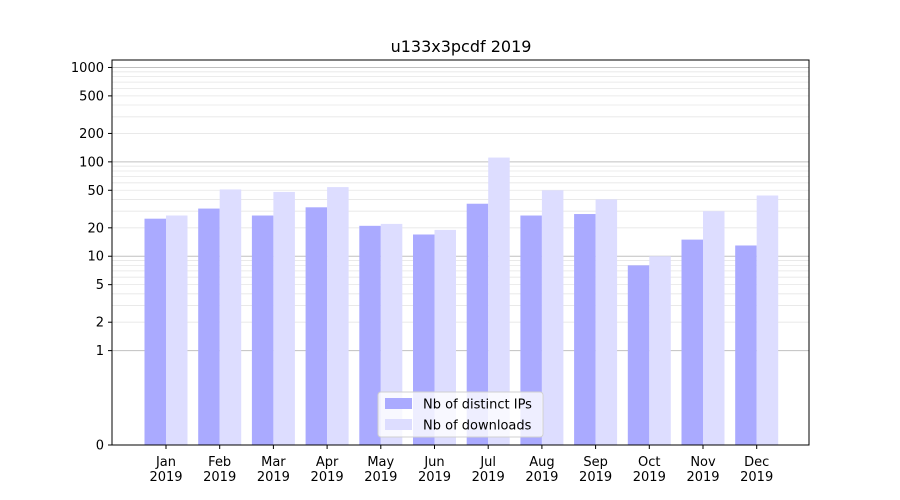  I want to click on y-tick-label: 50, so click(95, 191).